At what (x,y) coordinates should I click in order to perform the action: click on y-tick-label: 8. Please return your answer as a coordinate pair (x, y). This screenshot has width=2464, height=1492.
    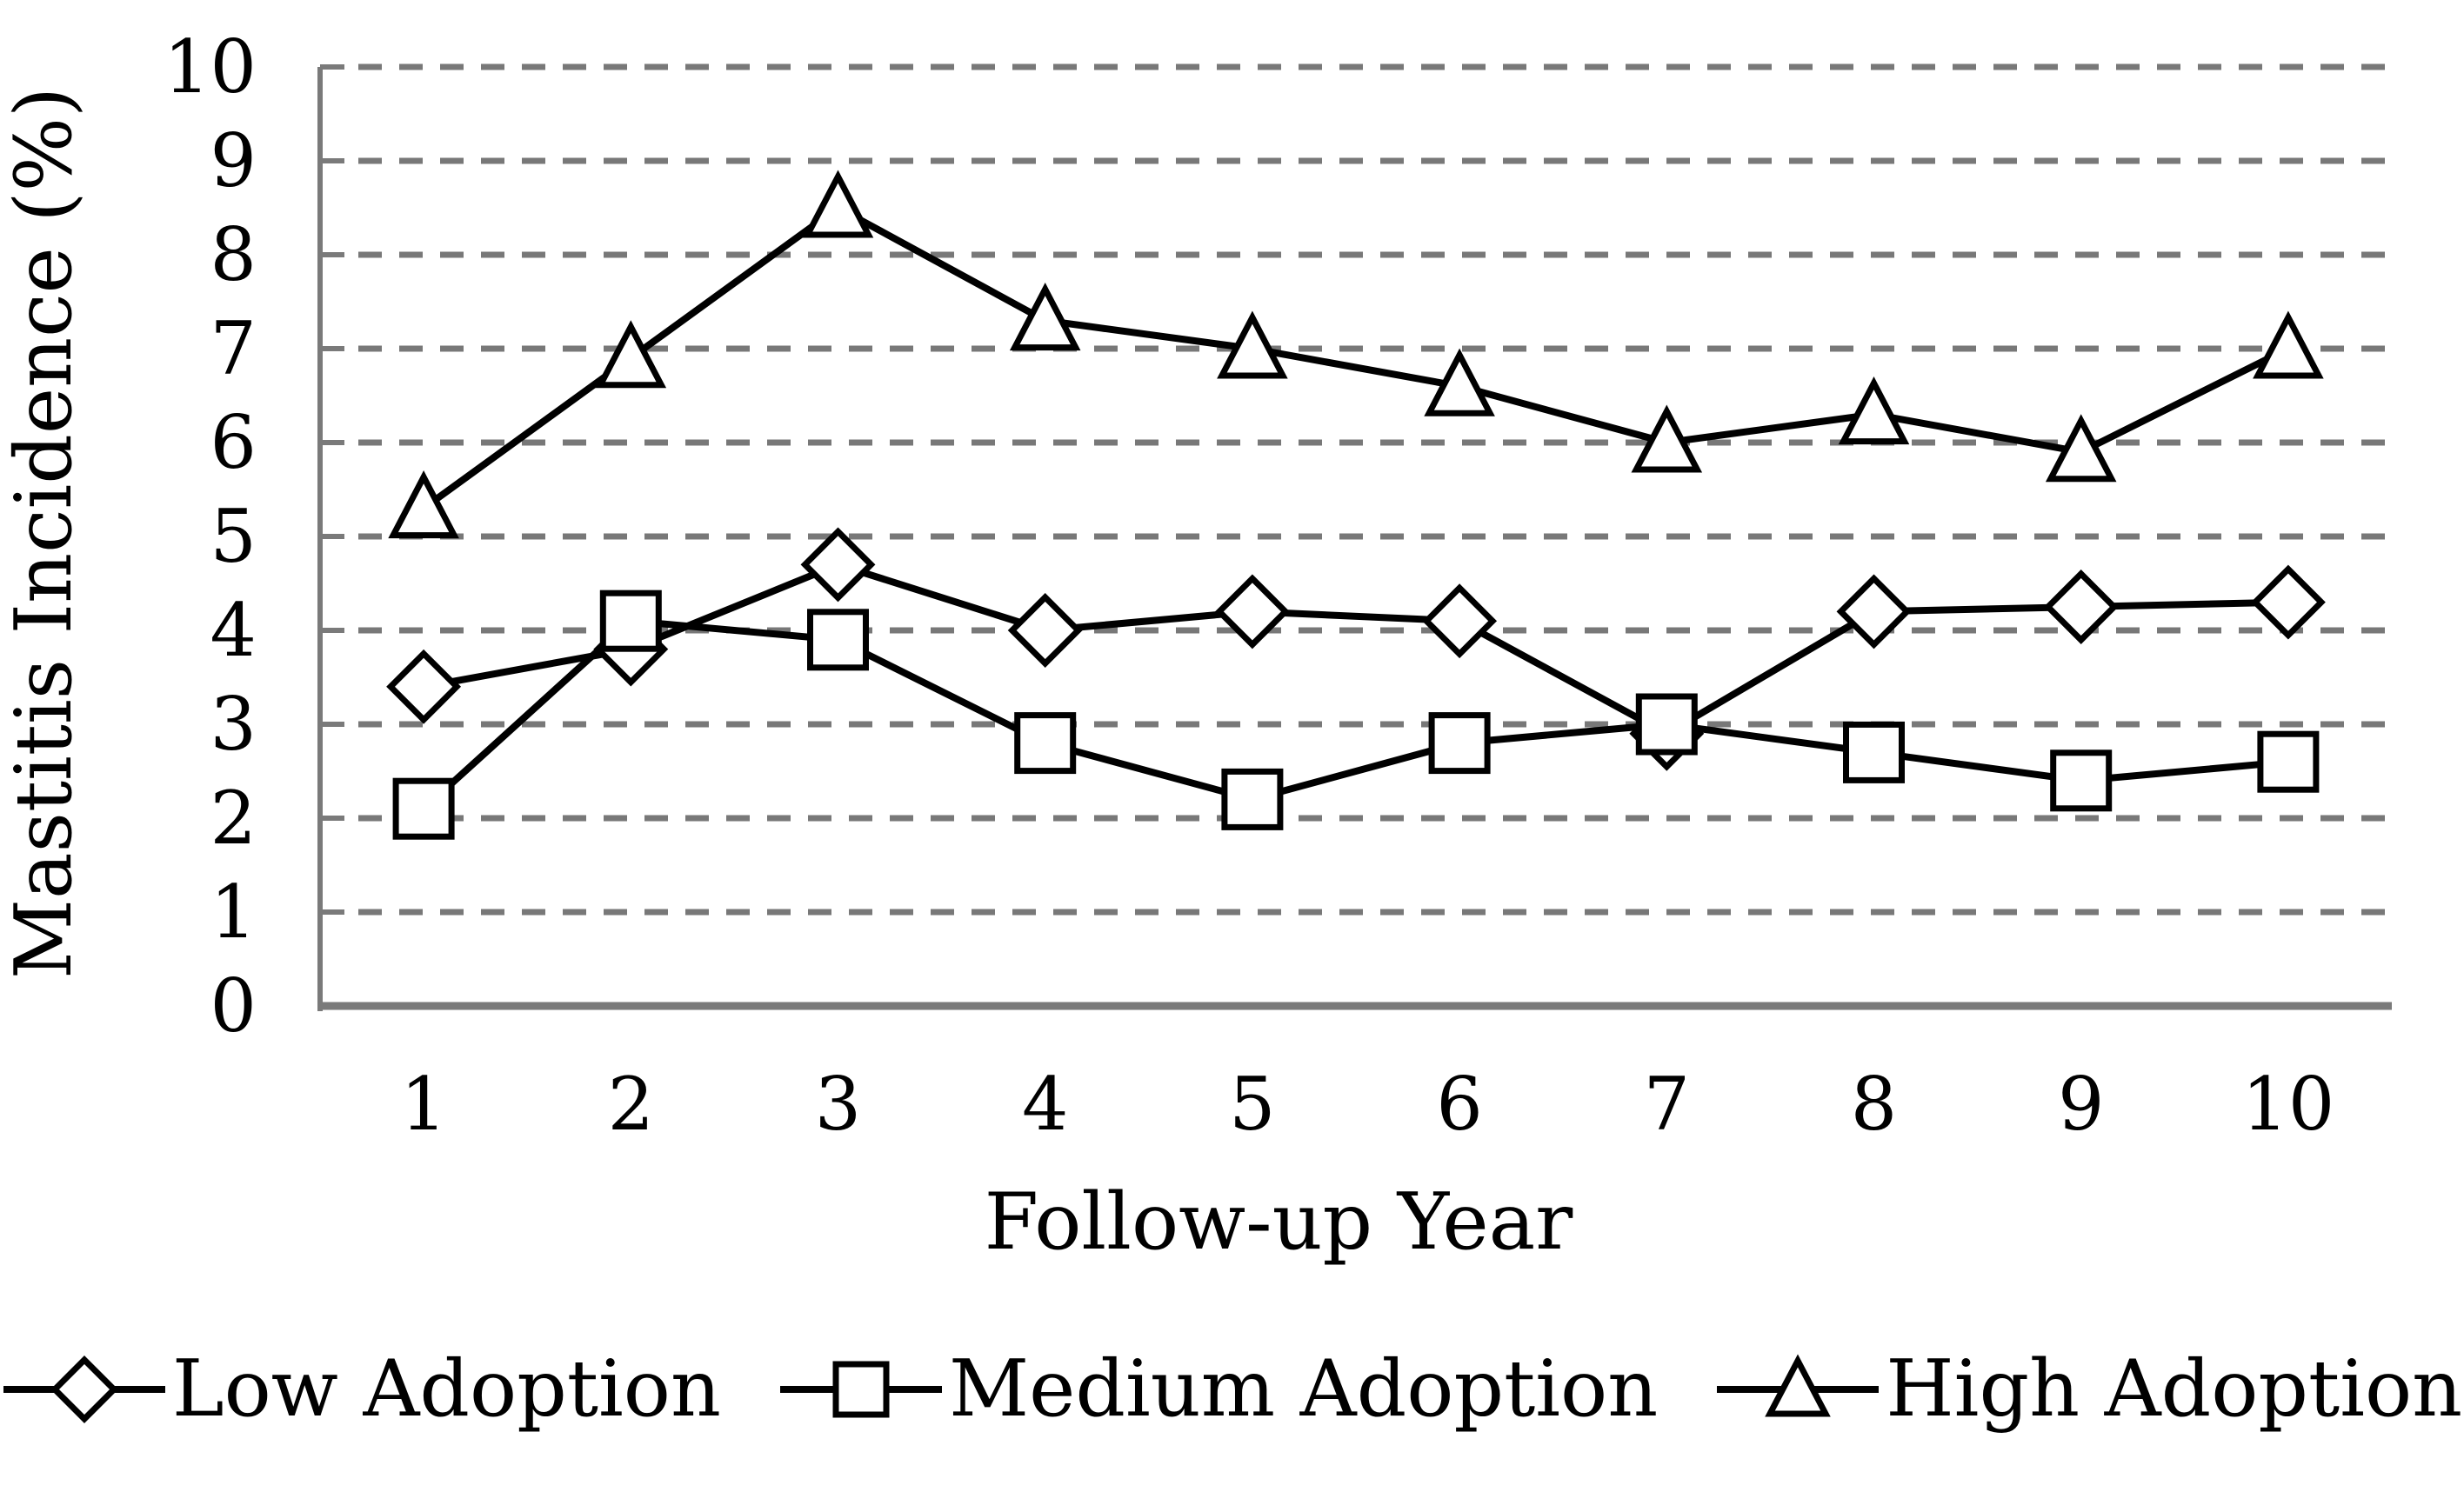
    Looking at the image, I should click on (233, 254).